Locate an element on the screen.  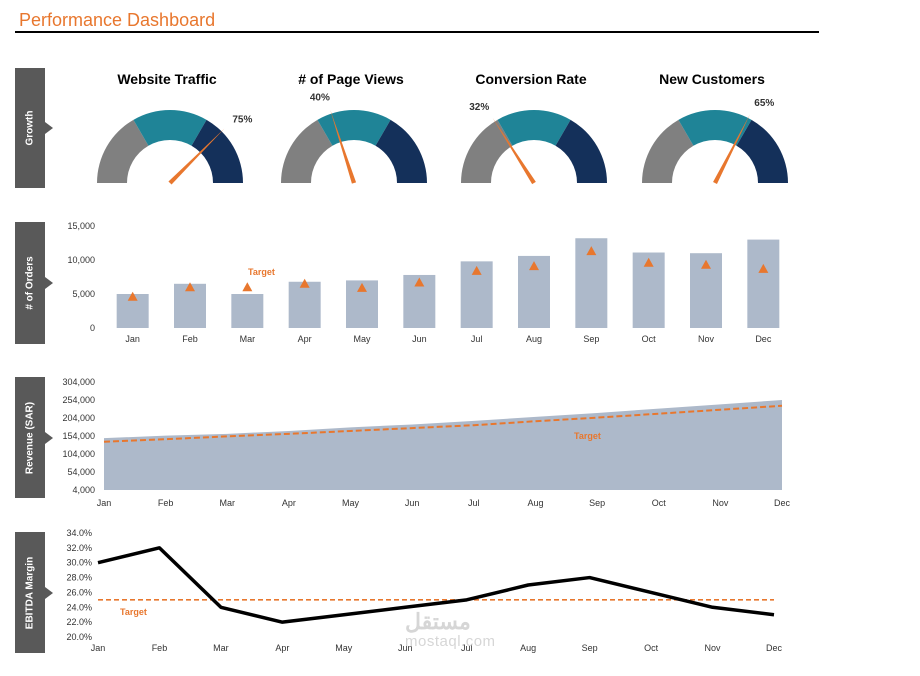
section-tab-revenue: Revenue (SAR) is located at coordinates (36, 437).